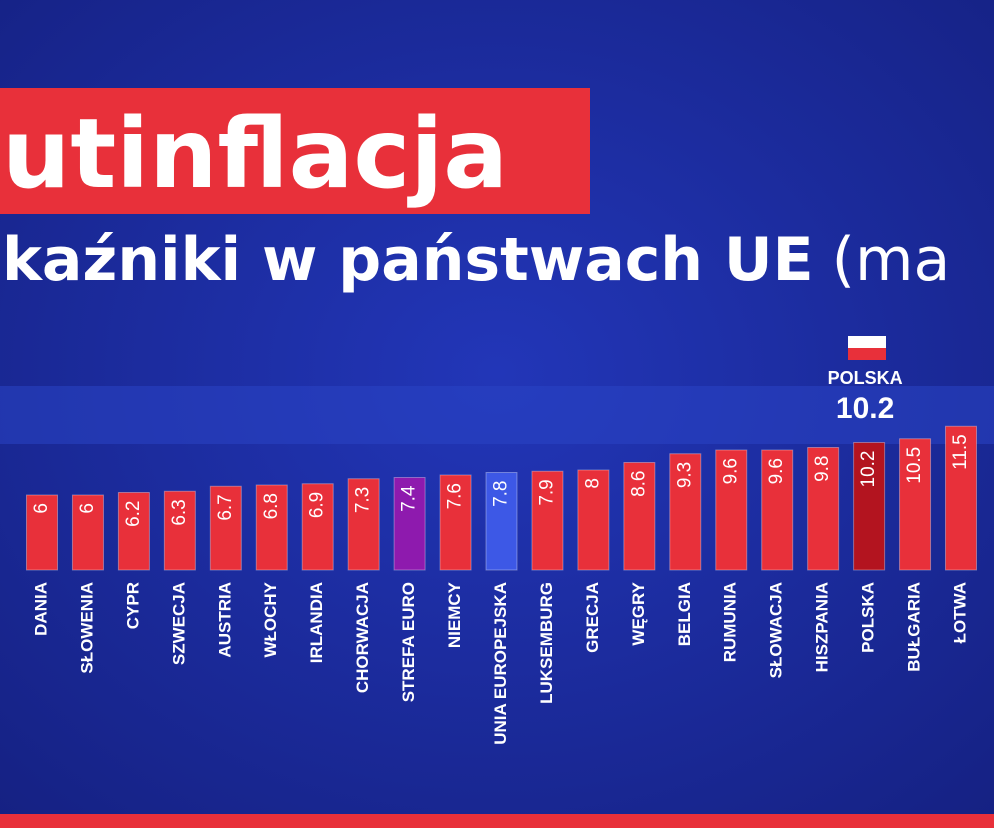 This screenshot has height=828, width=994. Describe the element at coordinates (133, 514) in the screenshot. I see `value-label: 6.2` at that location.